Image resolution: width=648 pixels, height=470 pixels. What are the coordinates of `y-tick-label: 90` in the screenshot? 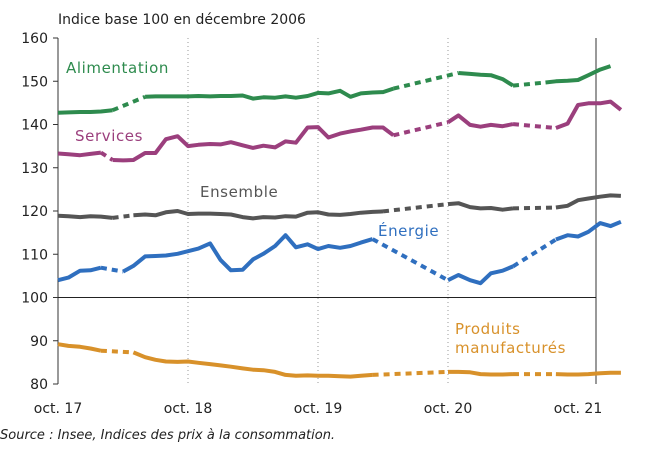 It's located at (39, 342).